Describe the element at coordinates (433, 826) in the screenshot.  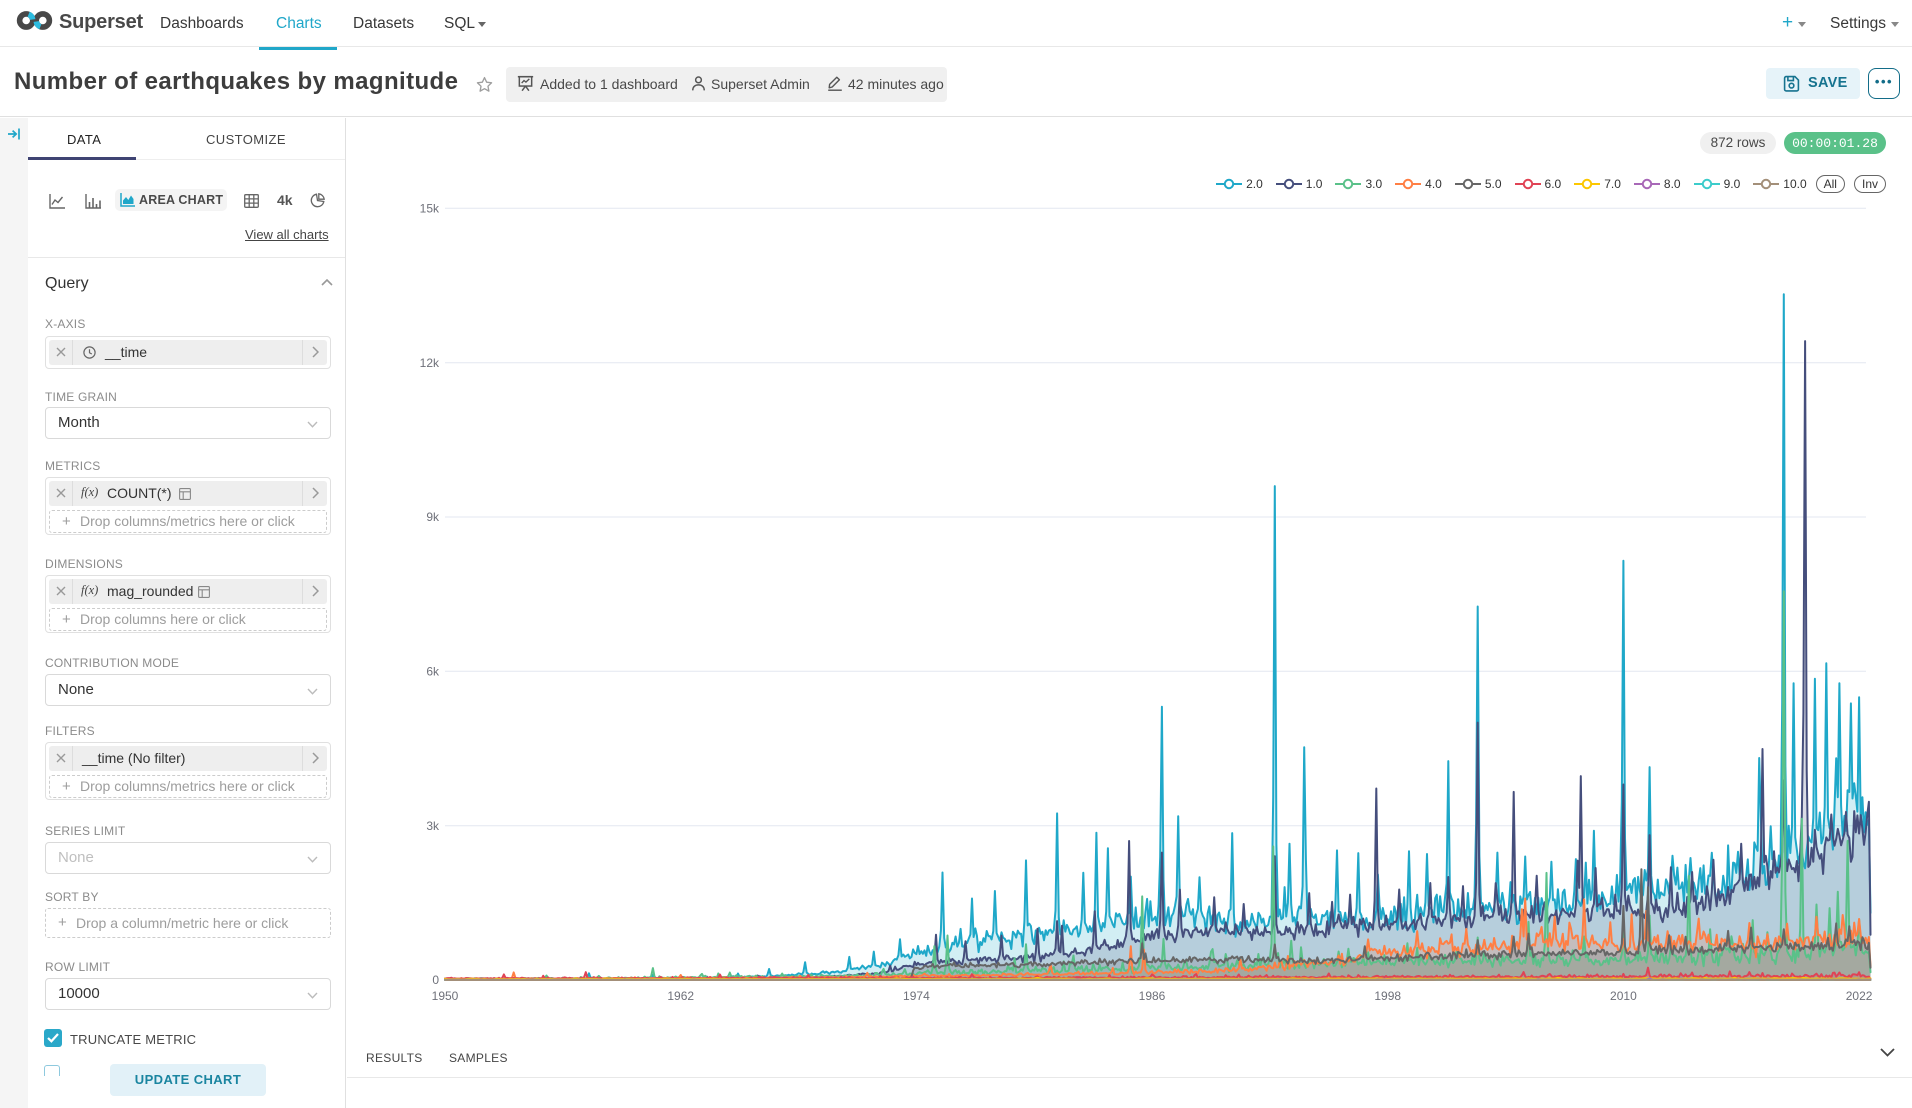
I see `svg-text: 3k` at that location.